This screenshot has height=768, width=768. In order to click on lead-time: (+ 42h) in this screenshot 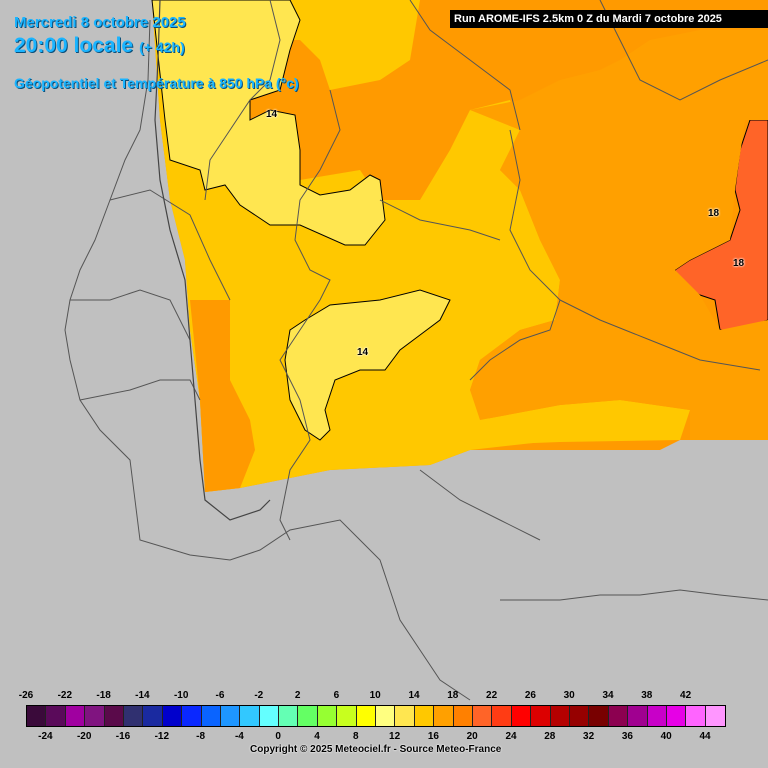, I will do `click(162, 47)`.